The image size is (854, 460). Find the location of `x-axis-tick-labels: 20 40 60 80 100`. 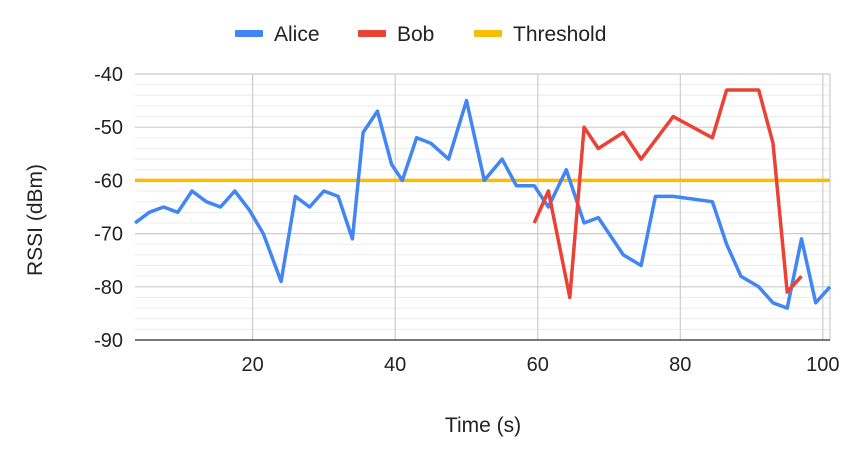

x-axis-tick-labels: 20 40 60 80 100 is located at coordinates (540, 365).